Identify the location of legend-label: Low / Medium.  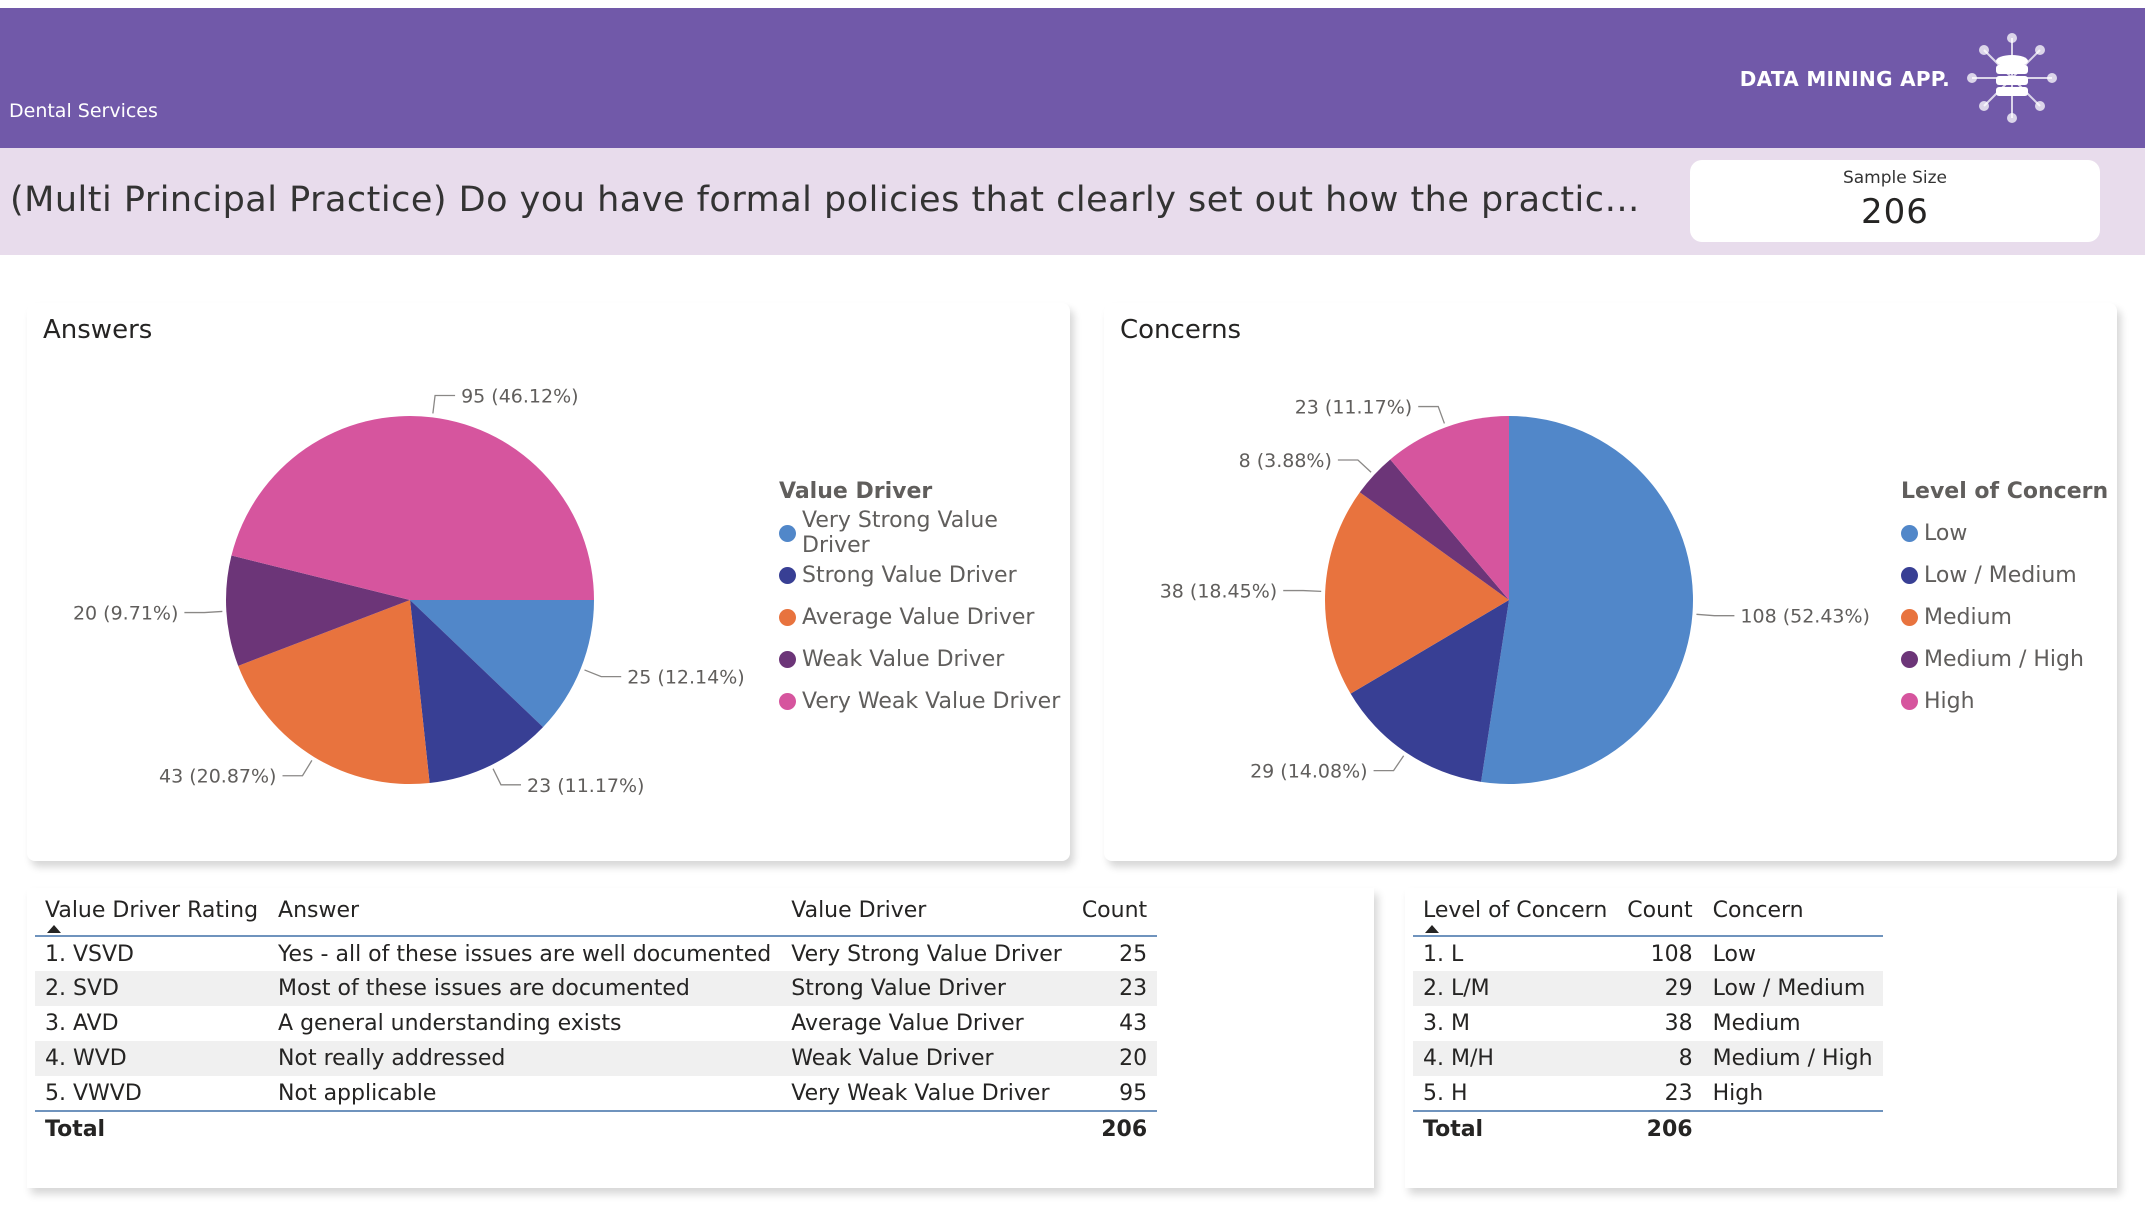
(2000, 575).